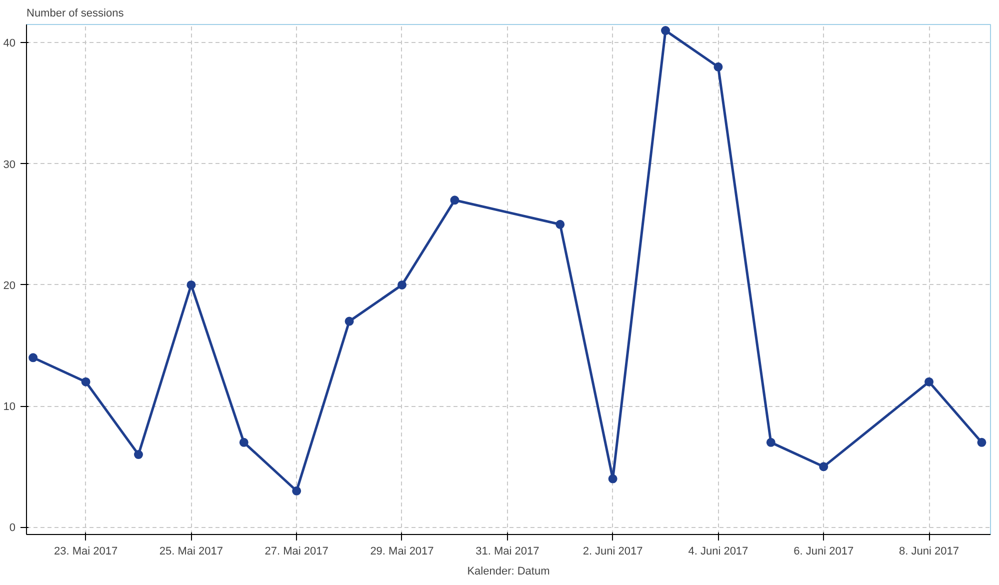 The width and height of the screenshot is (999, 585). Describe the element at coordinates (12, 528) in the screenshot. I see `y-tick-label: 0` at that location.